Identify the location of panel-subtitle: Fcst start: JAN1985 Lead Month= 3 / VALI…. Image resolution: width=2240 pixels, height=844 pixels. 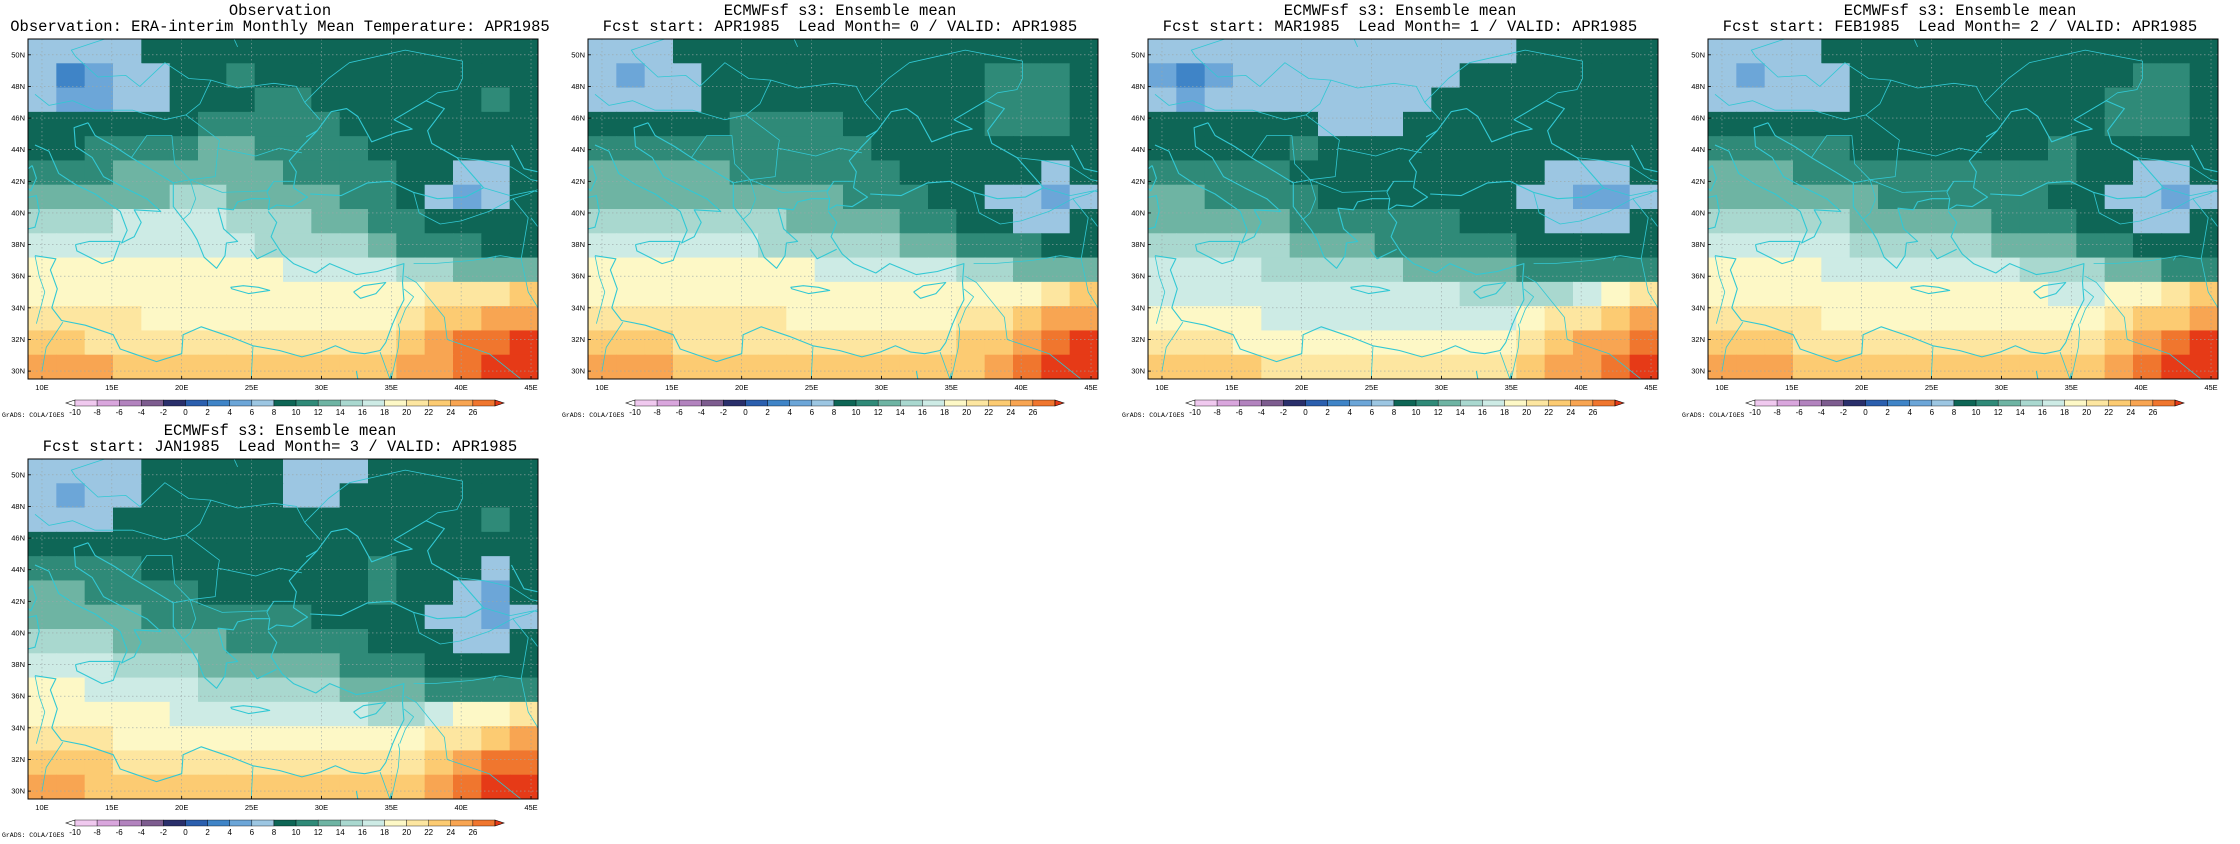
(280, 447).